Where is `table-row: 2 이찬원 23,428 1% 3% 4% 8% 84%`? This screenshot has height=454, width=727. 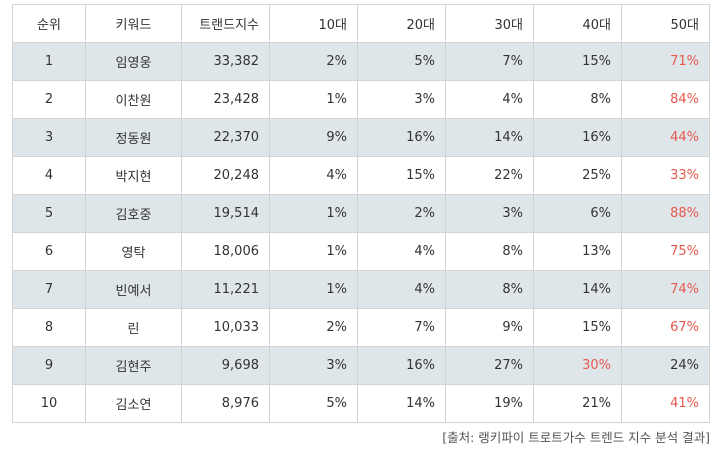 table-row: 2 이찬원 23,428 1% 3% 4% 8% 84% is located at coordinates (361, 99).